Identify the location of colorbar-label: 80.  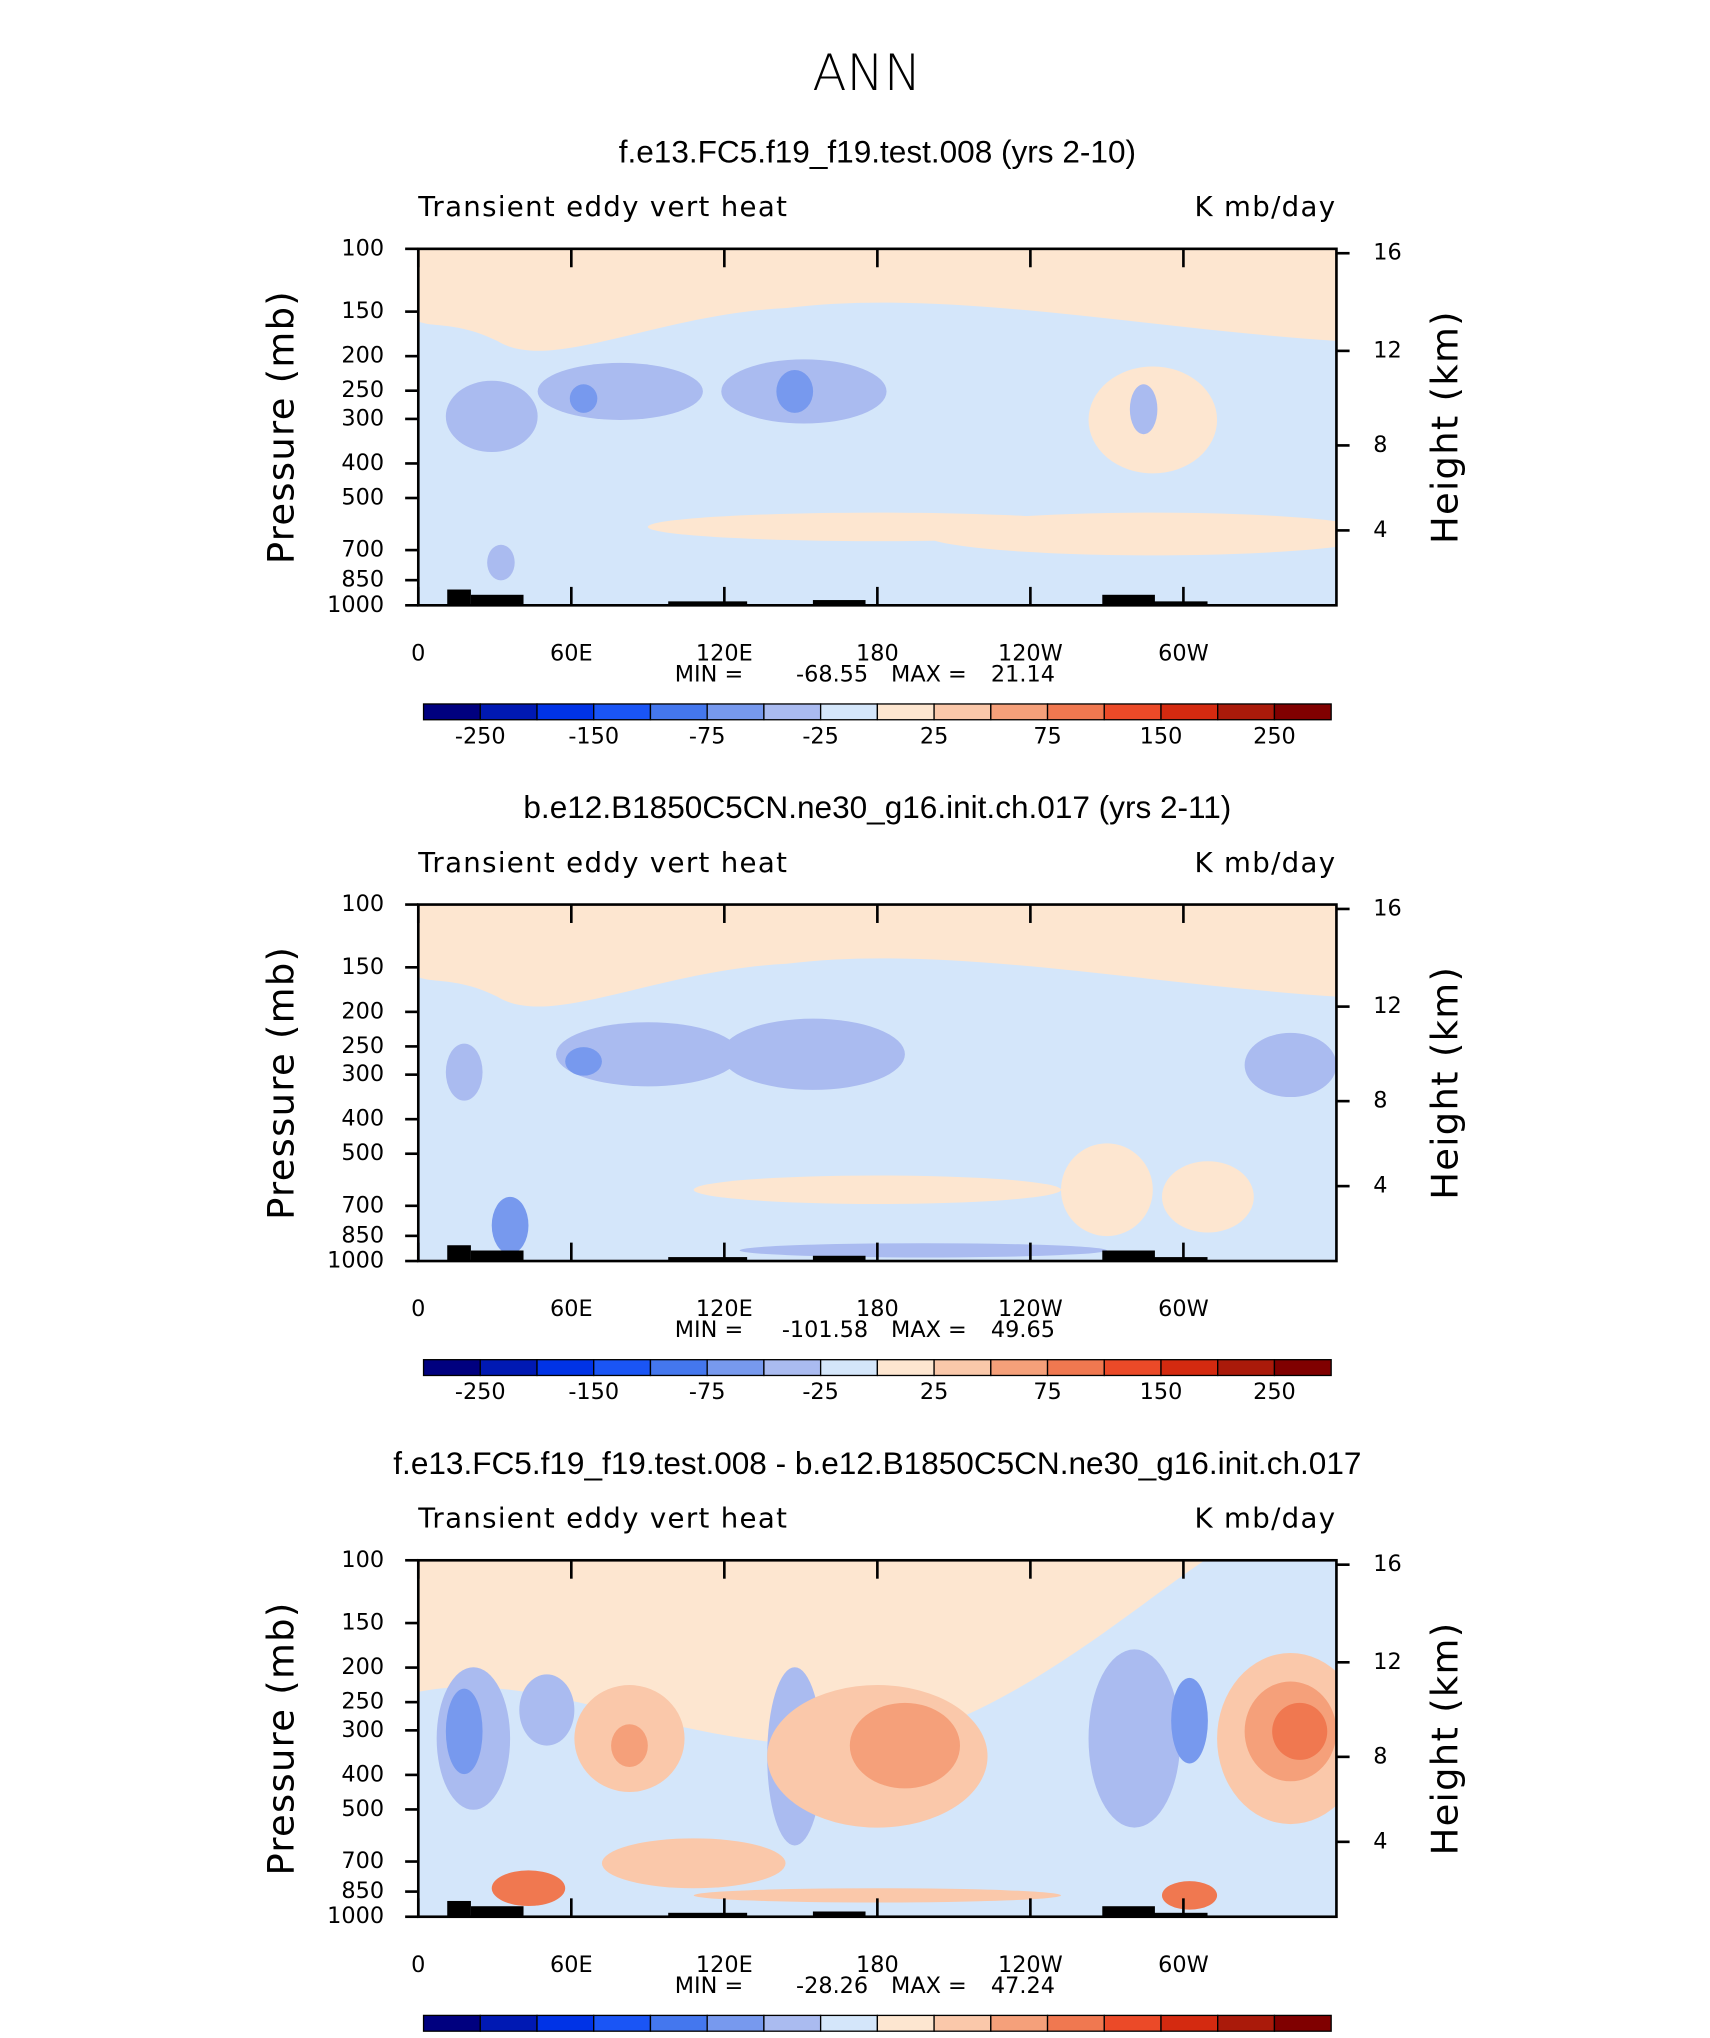
(1217, 2036).